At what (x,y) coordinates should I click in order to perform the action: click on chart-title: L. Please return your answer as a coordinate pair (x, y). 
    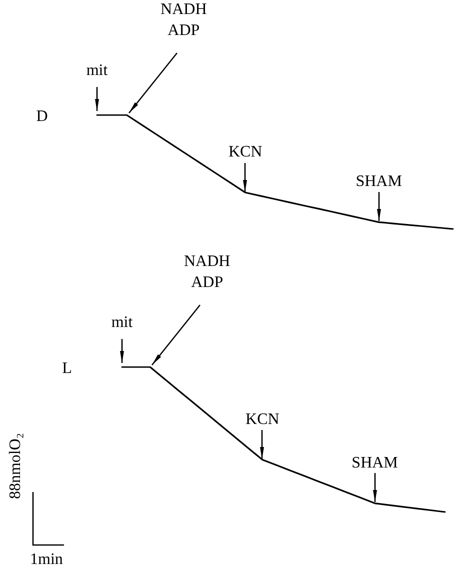
    Looking at the image, I should click on (67, 368).